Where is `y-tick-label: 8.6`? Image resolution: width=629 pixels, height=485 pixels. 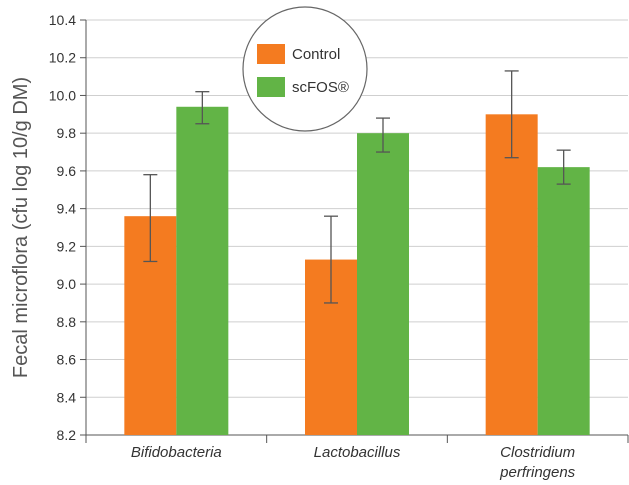 y-tick-label: 8.6 is located at coordinates (67, 360).